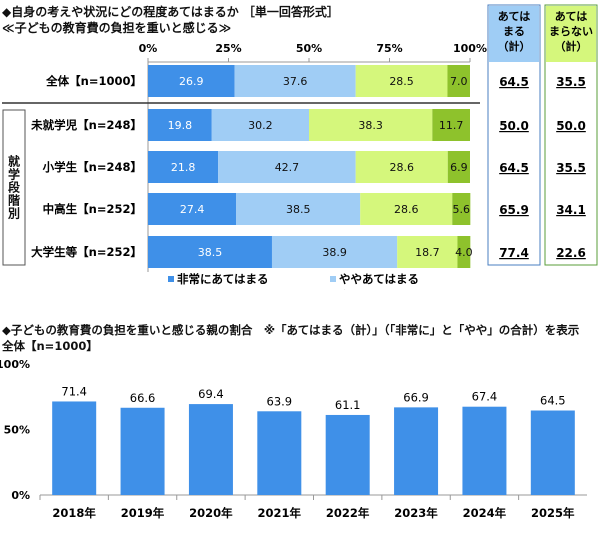 Image resolution: width=600 pixels, height=533 pixels. What do you see at coordinates (86, 252) in the screenshot?
I see `category-label: 大学生等【n=252】` at bounding box center [86, 252].